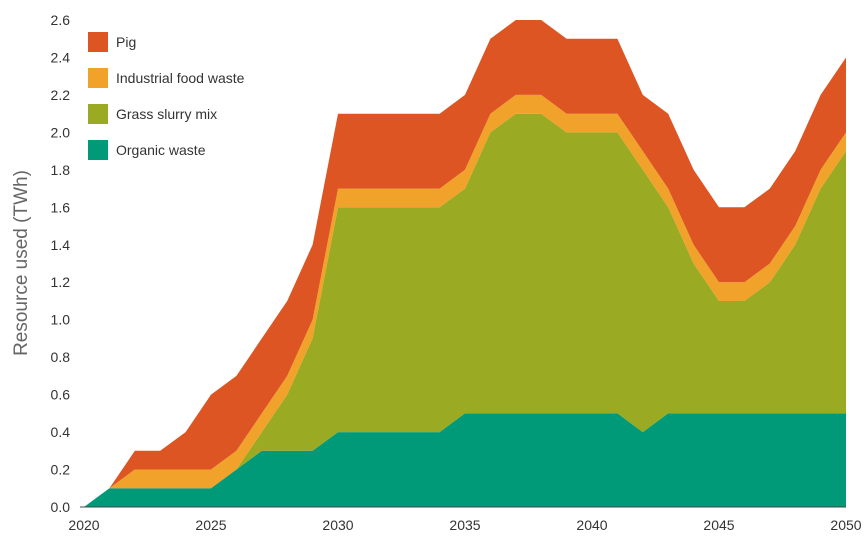 Image resolution: width=865 pixels, height=540 pixels. What do you see at coordinates (98, 114) in the screenshot?
I see `legend-swatch-grass-slurry-mix` at bounding box center [98, 114].